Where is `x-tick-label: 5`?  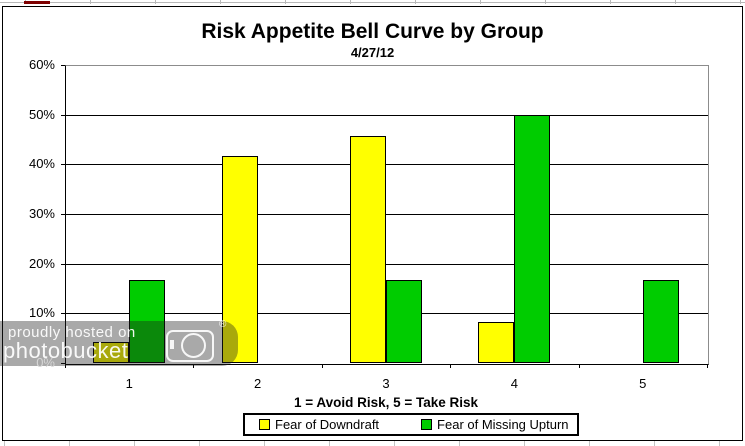 x-tick-label: 5 is located at coordinates (643, 383).